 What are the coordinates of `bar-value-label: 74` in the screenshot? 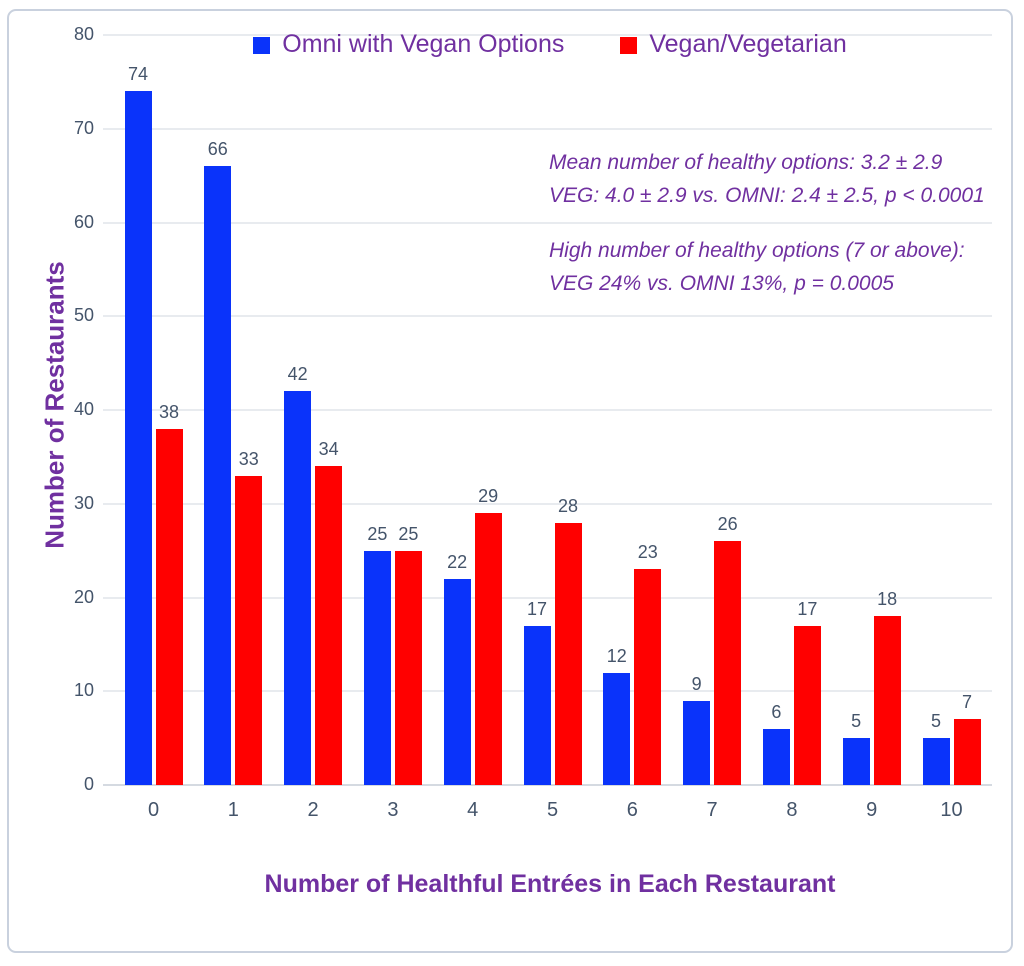 It's located at (138, 74).